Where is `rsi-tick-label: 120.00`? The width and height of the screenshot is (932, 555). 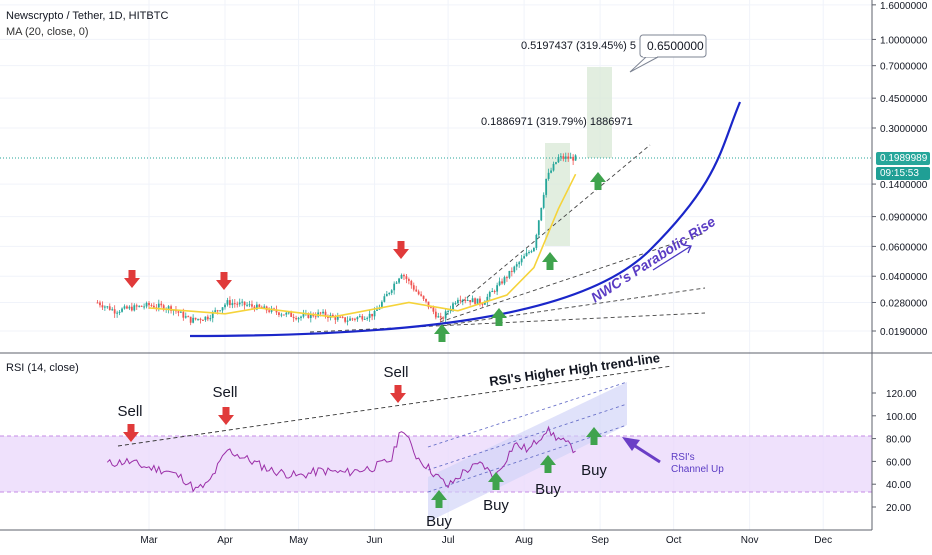
rsi-tick-label: 120.00 is located at coordinates (901, 394).